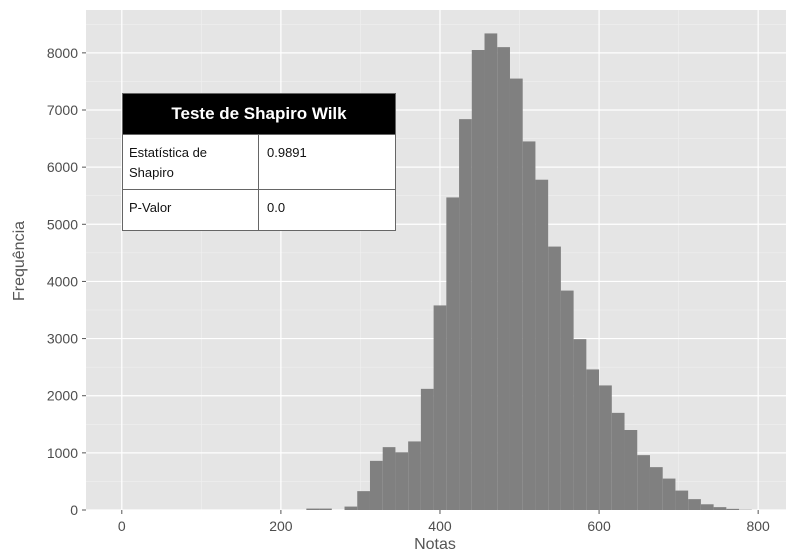  I want to click on y-tick-label: 5000, so click(62, 224).